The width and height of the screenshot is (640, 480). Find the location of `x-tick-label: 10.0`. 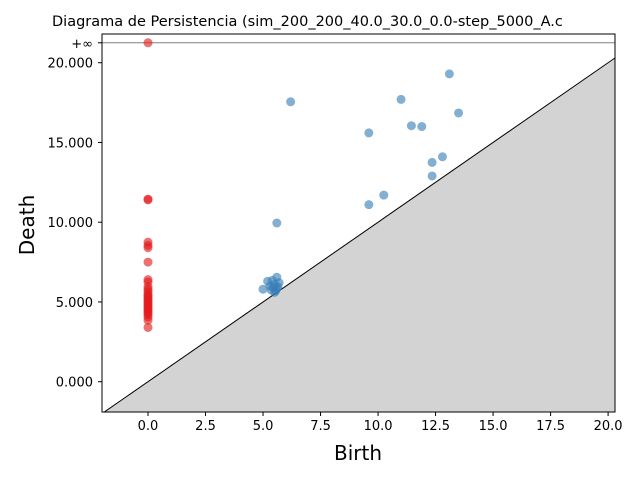

x-tick-label: 10.0 is located at coordinates (378, 426).